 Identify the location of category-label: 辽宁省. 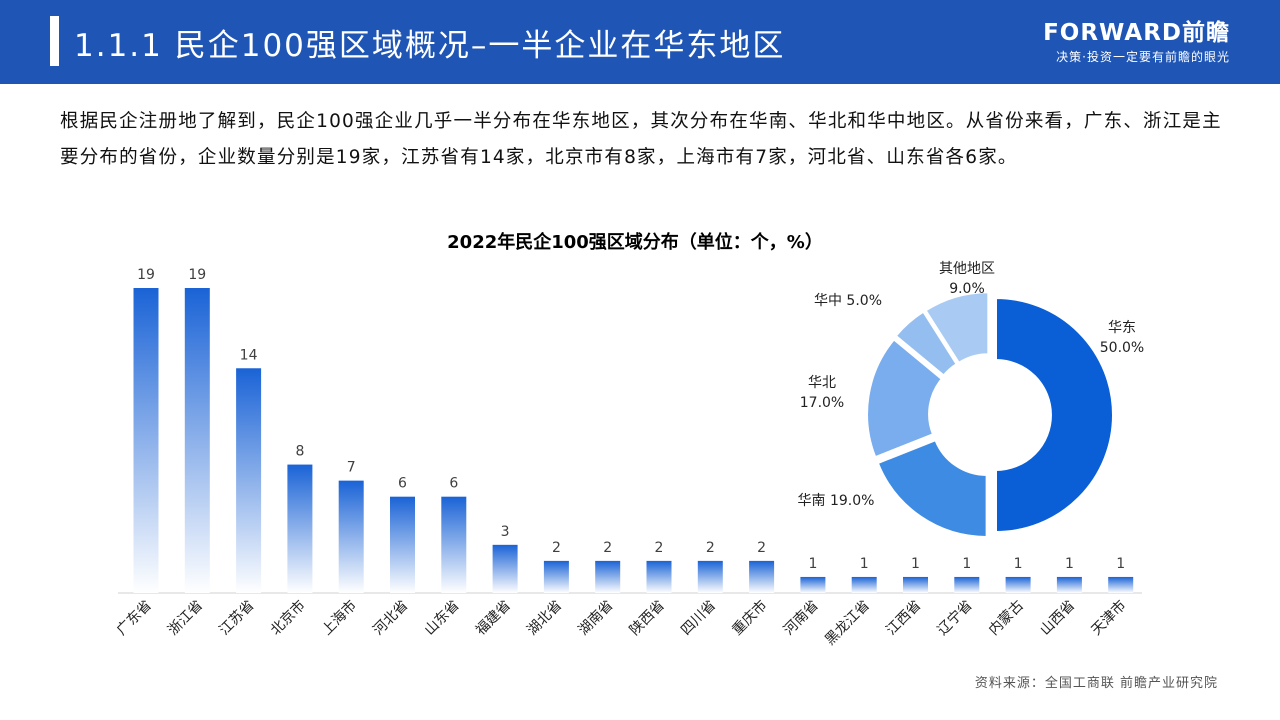
(955, 618).